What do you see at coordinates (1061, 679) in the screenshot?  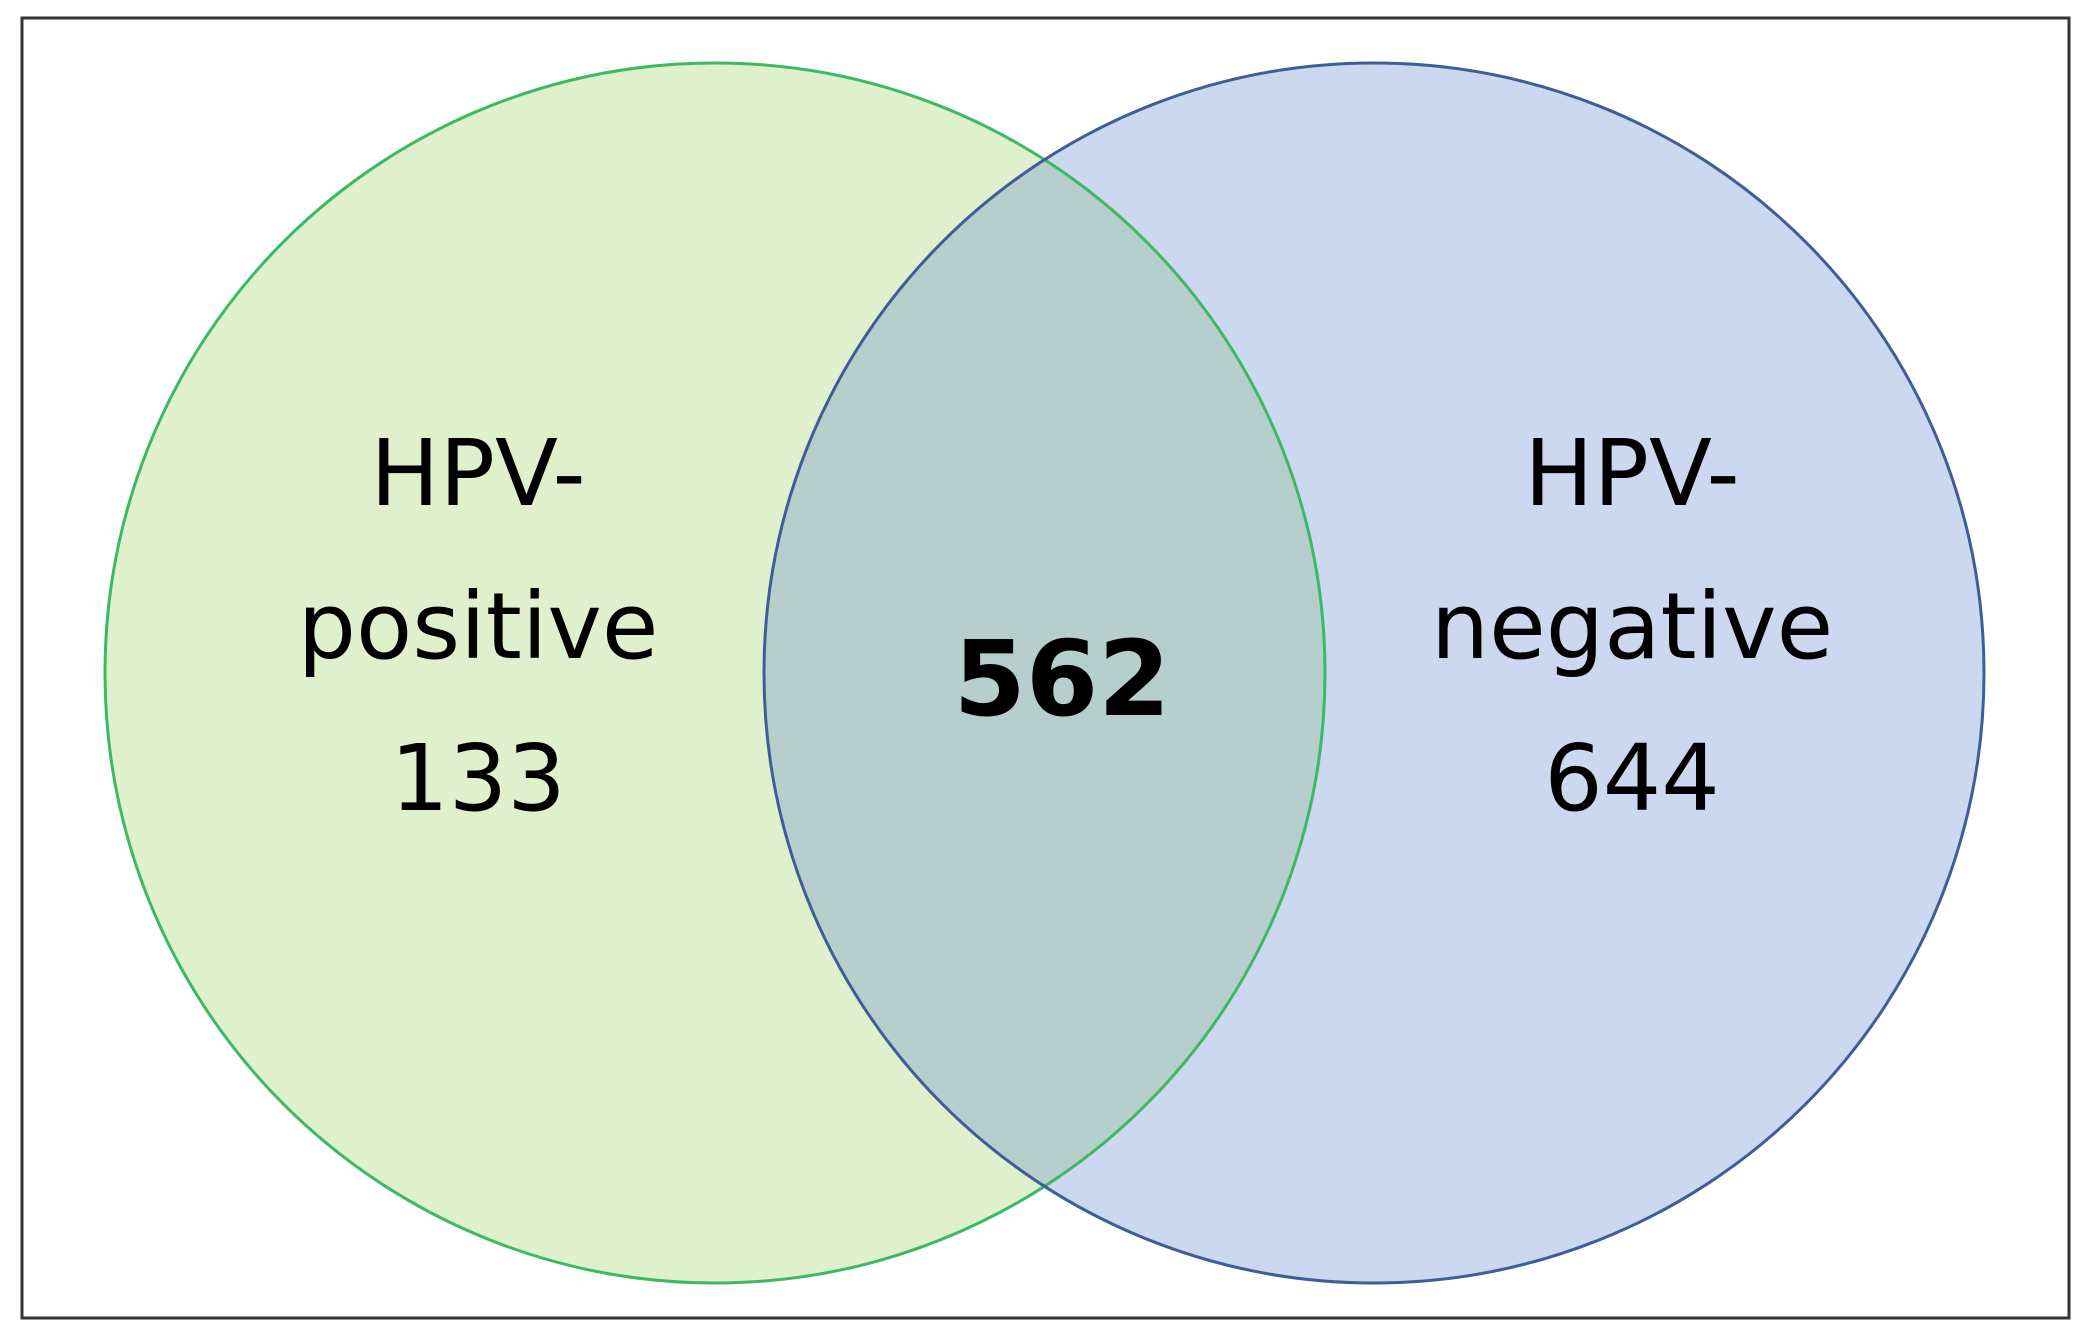 I see `overlap-count: 562` at bounding box center [1061, 679].